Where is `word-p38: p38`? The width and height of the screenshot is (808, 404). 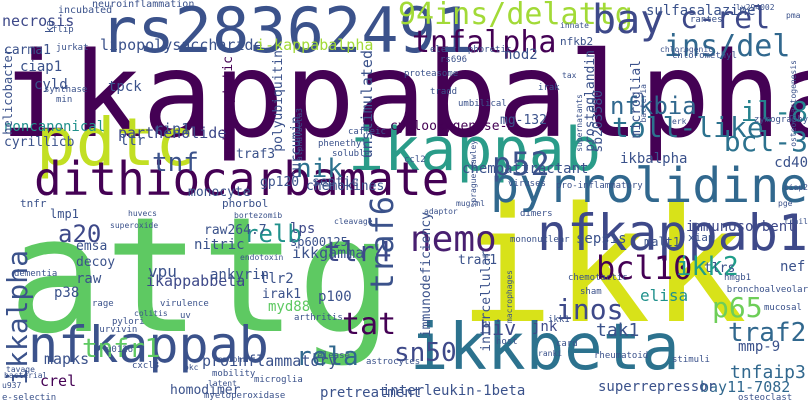
word-p38: p38 is located at coordinates (67, 293).